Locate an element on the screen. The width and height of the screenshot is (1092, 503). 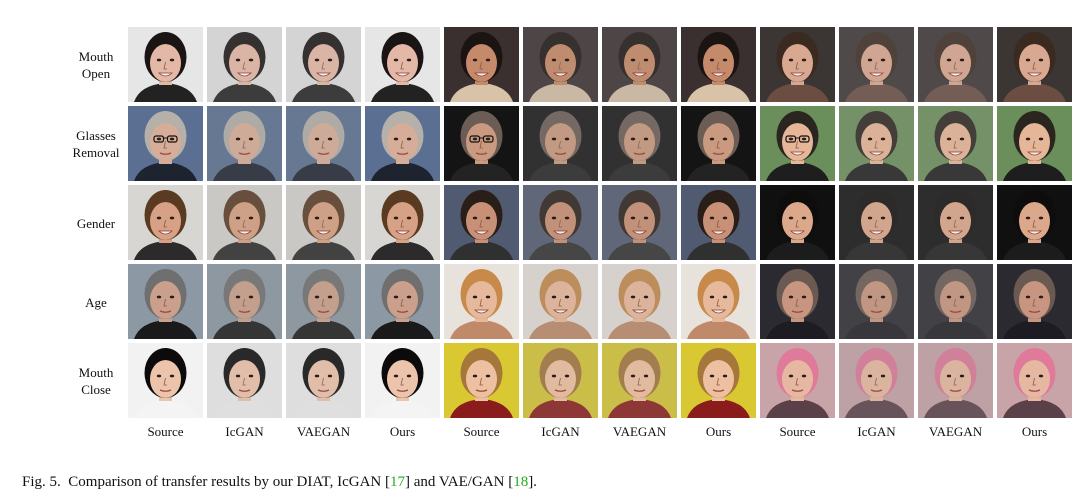
caption-text: ]. is located at coordinates (532, 482).